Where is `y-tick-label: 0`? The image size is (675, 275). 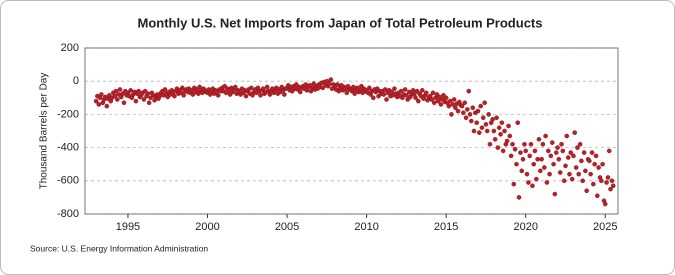 y-tick-label: 0 is located at coordinates (76, 81).